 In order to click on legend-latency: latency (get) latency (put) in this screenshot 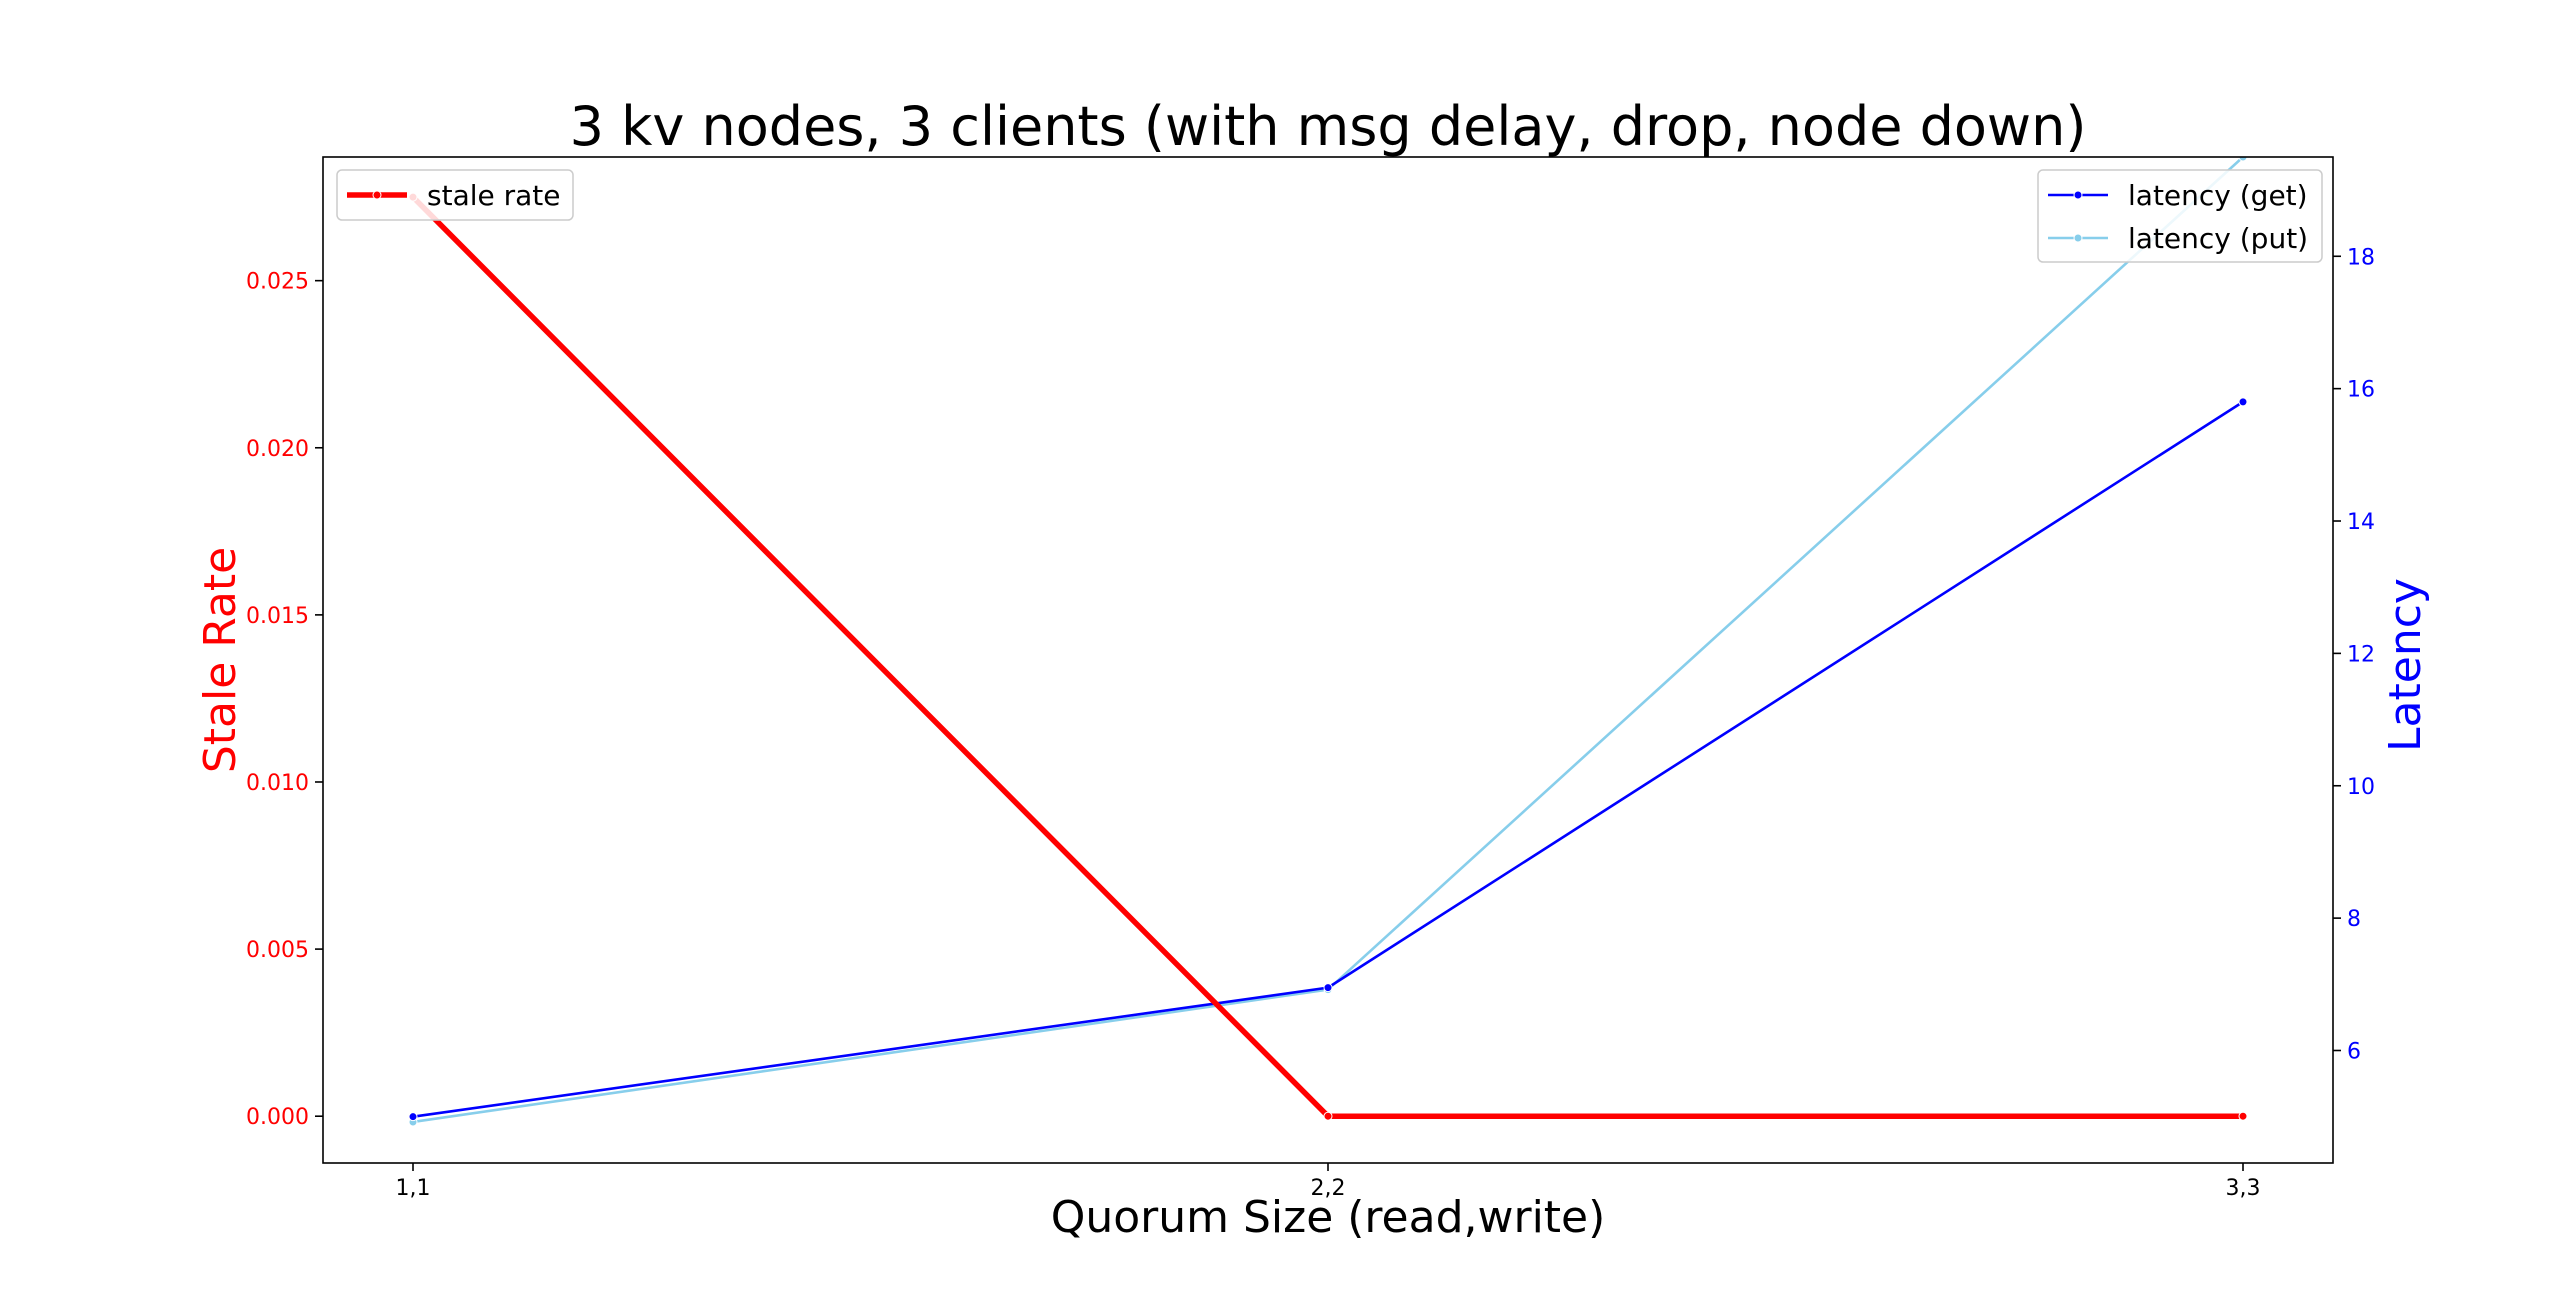, I will do `click(2180, 216)`.